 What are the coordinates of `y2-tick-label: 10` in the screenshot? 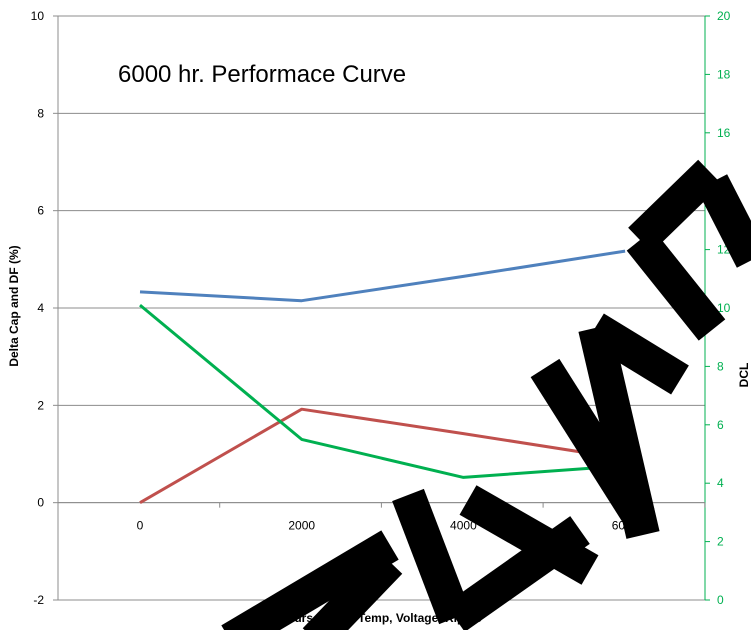 It's located at (724, 308).